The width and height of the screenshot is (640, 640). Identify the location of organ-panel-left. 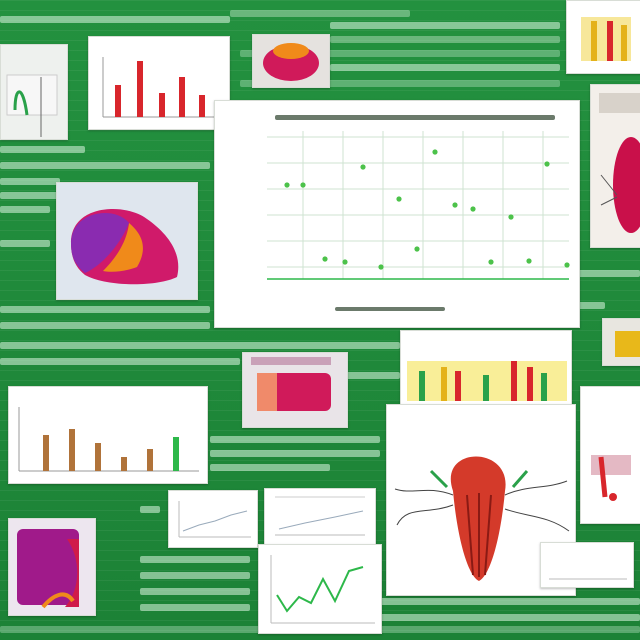
(127, 241).